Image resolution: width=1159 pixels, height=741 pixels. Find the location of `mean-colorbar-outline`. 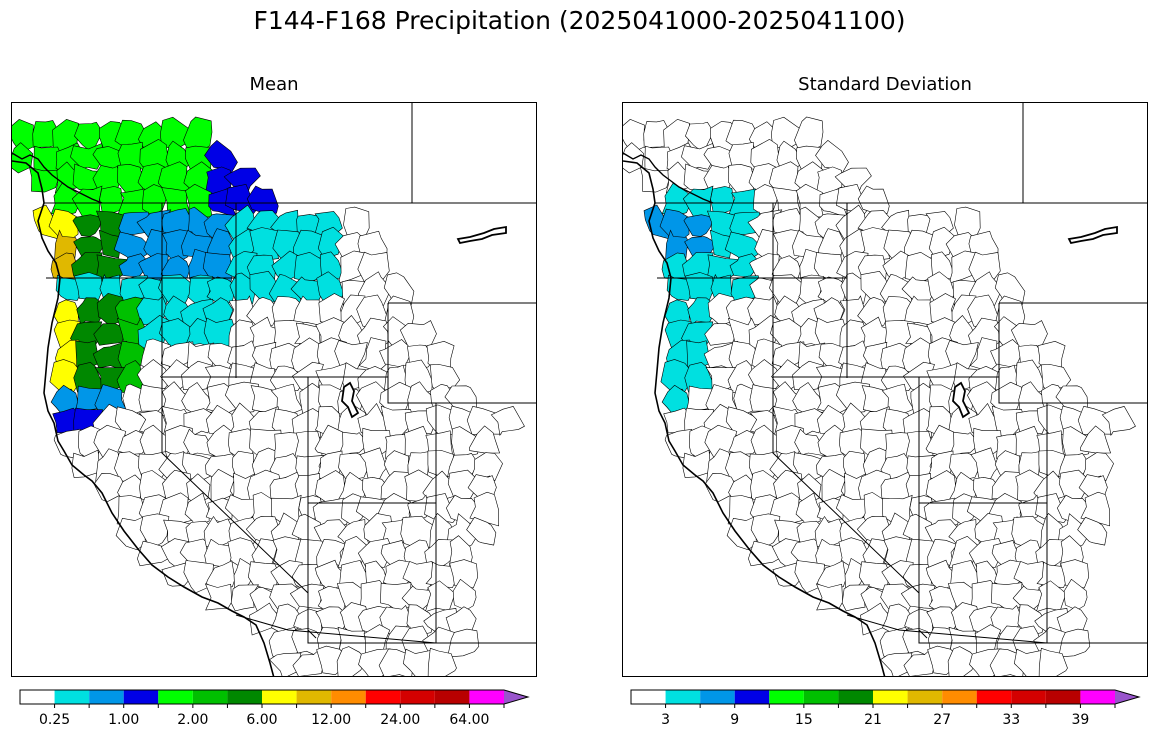

mean-colorbar-outline is located at coordinates (274, 697).